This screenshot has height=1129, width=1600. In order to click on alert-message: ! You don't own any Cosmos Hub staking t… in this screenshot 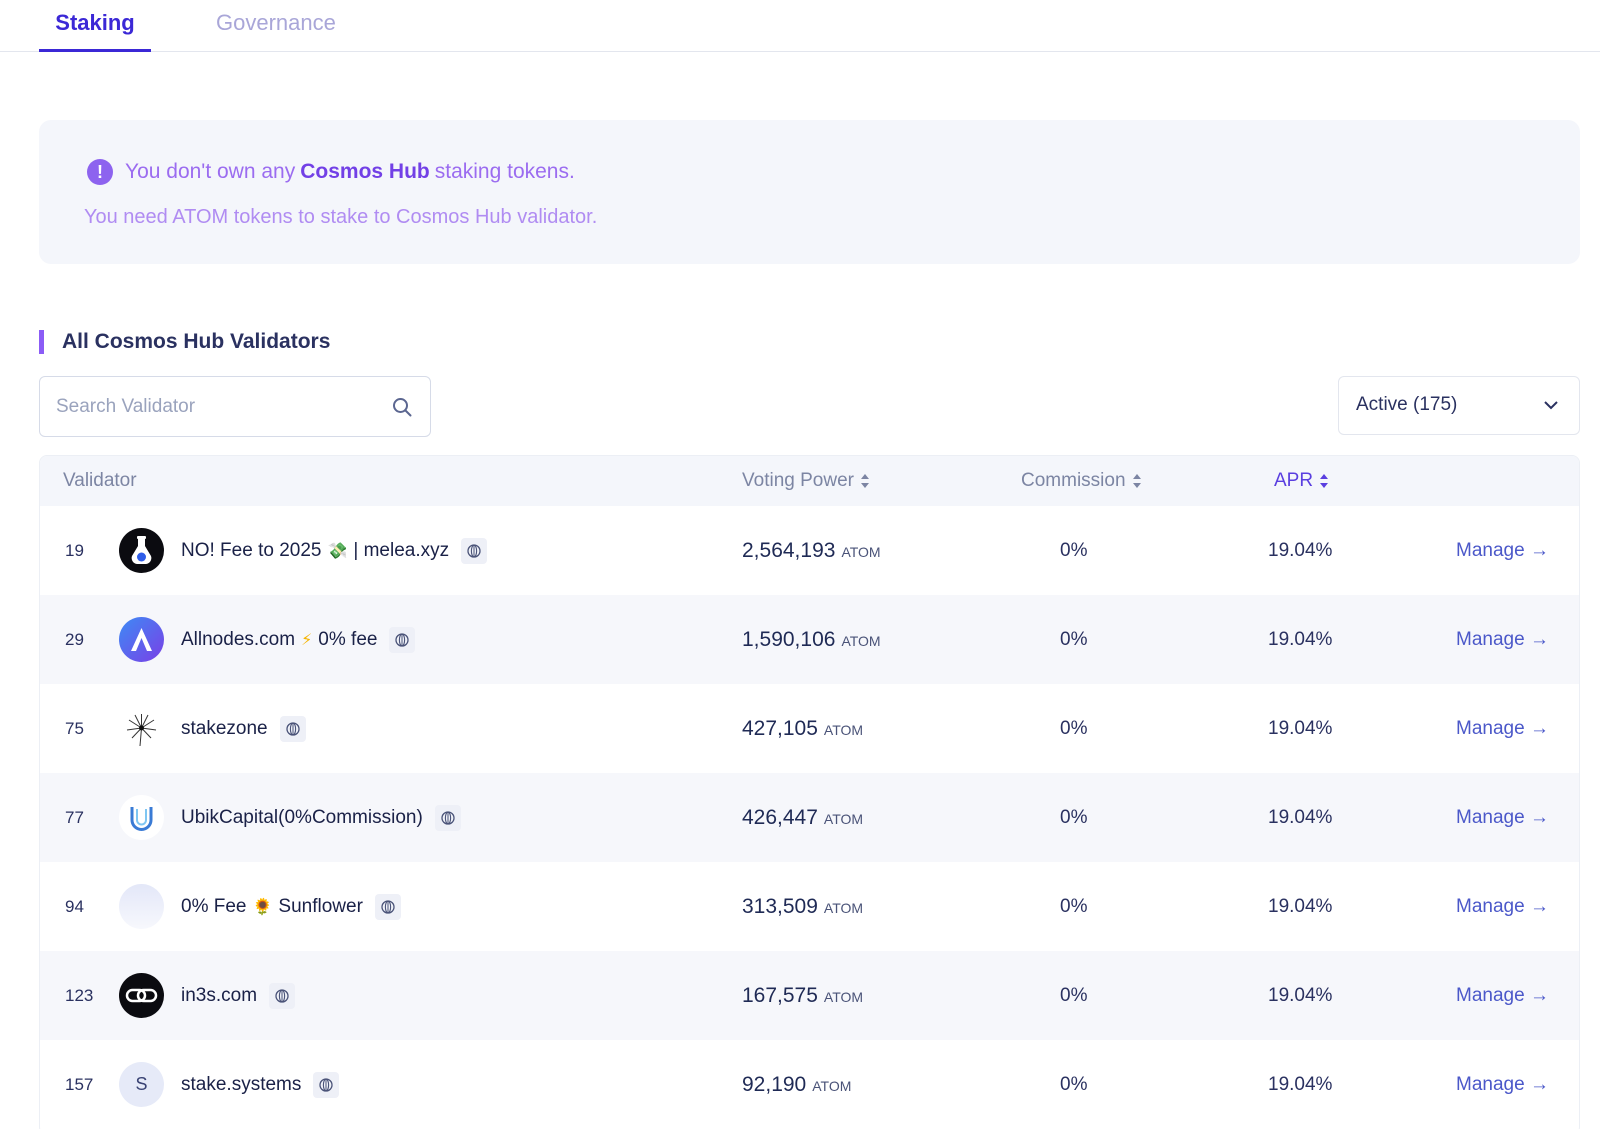, I will do `click(331, 172)`.